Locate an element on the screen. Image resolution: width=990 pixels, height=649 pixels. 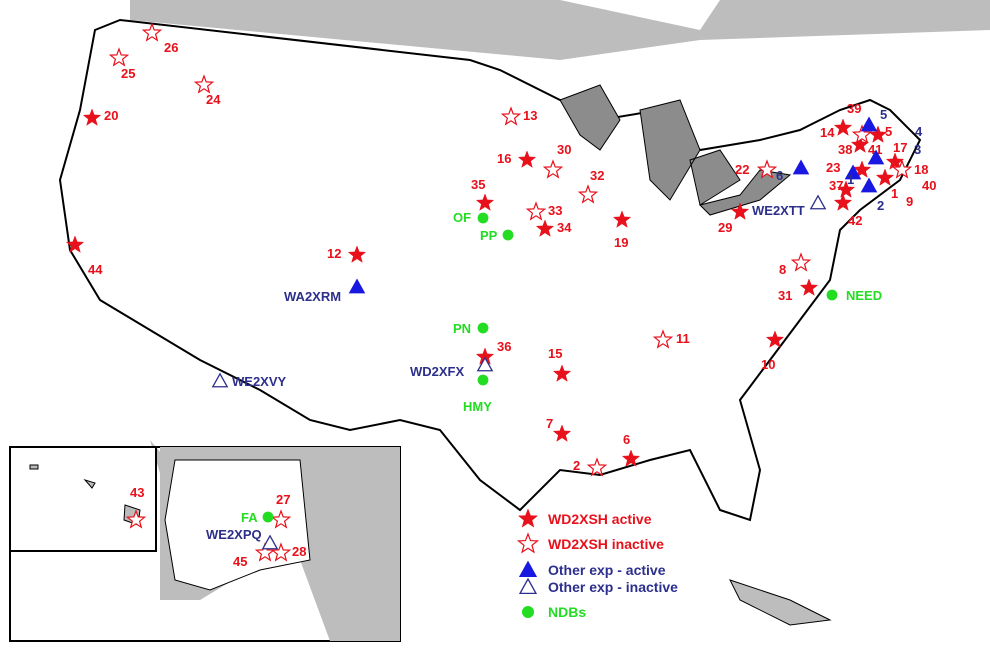
station-marker-37: 37 is located at coordinates (842, 188).